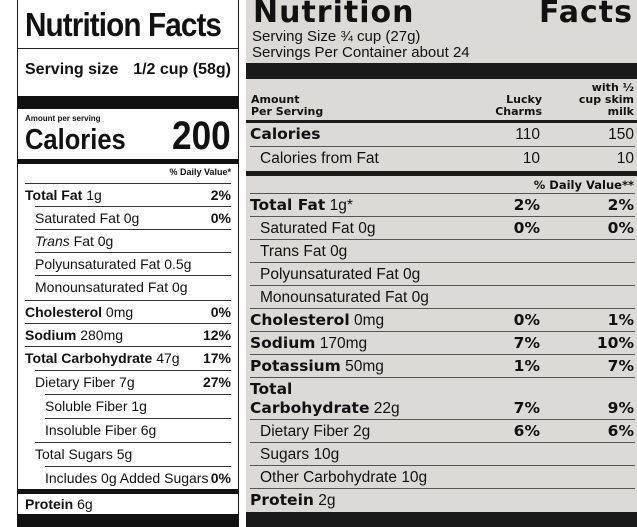 The width and height of the screenshot is (637, 527). What do you see at coordinates (442, 343) in the screenshot?
I see `row-sodium: Sodium 170mg 7% 10%` at bounding box center [442, 343].